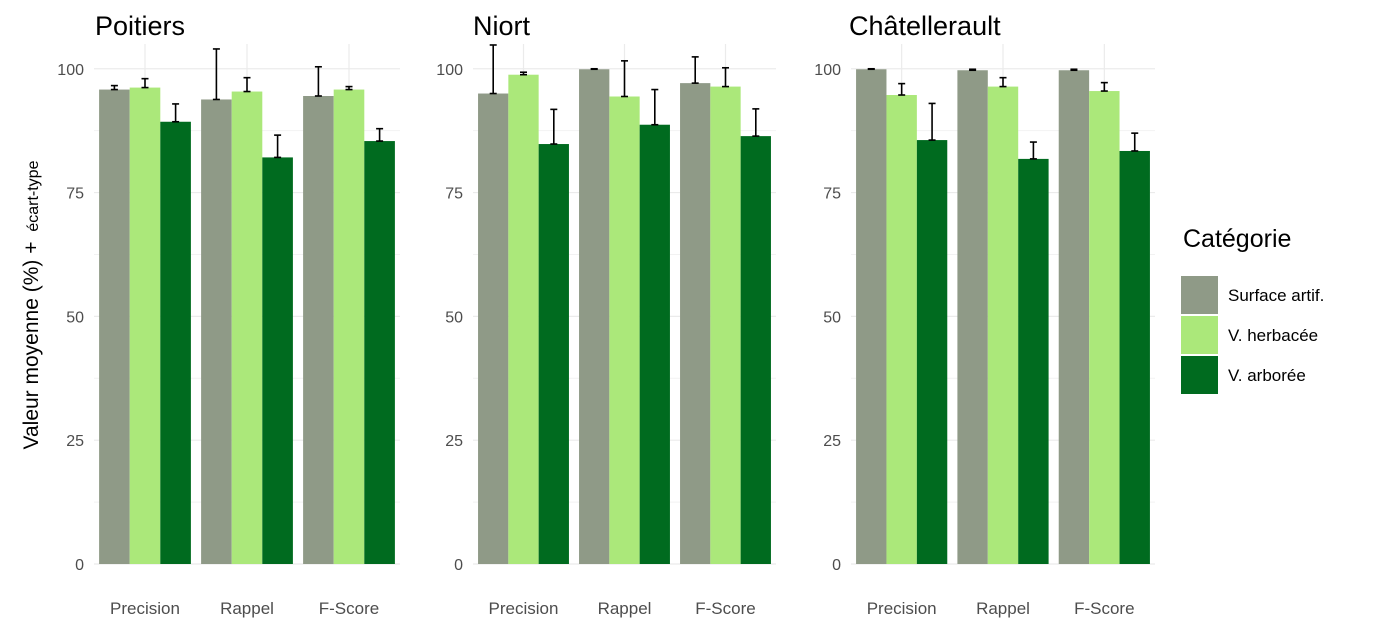 The width and height of the screenshot is (1387, 632). What do you see at coordinates (493, 69) in the screenshot?
I see `error-bar-niort-precision-surface-artif` at bounding box center [493, 69].